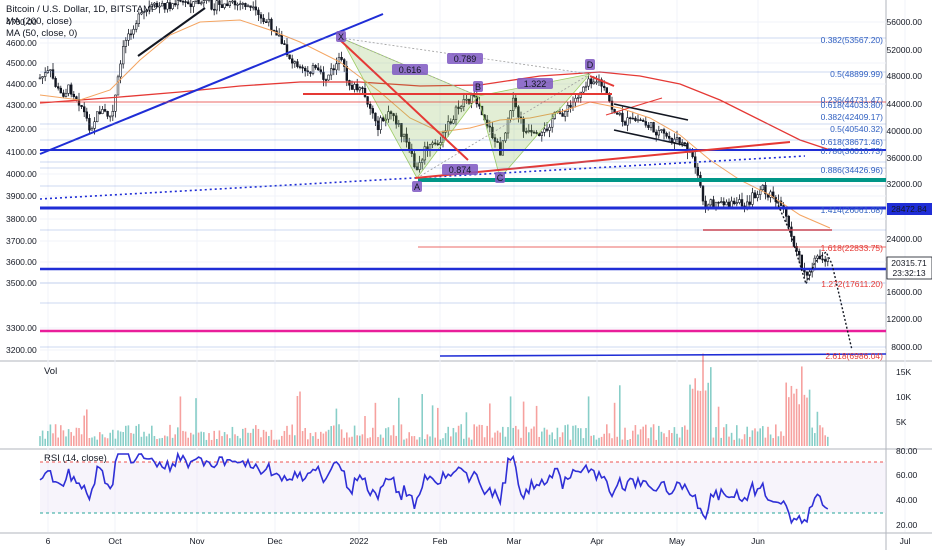  What do you see at coordinates (905, 158) in the screenshot?
I see `right-axis-label: 36000.00` at bounding box center [905, 158].